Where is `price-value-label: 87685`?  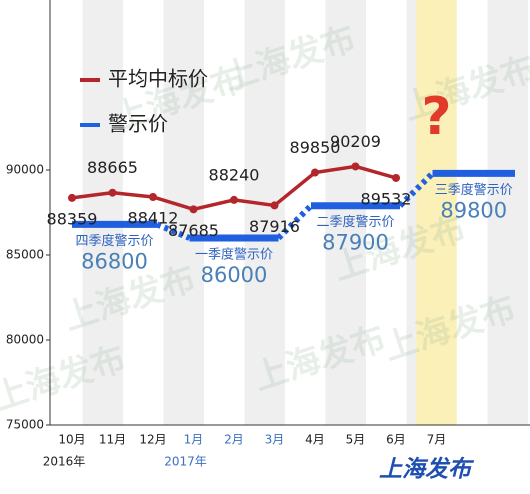 price-value-label: 87685 is located at coordinates (193, 230).